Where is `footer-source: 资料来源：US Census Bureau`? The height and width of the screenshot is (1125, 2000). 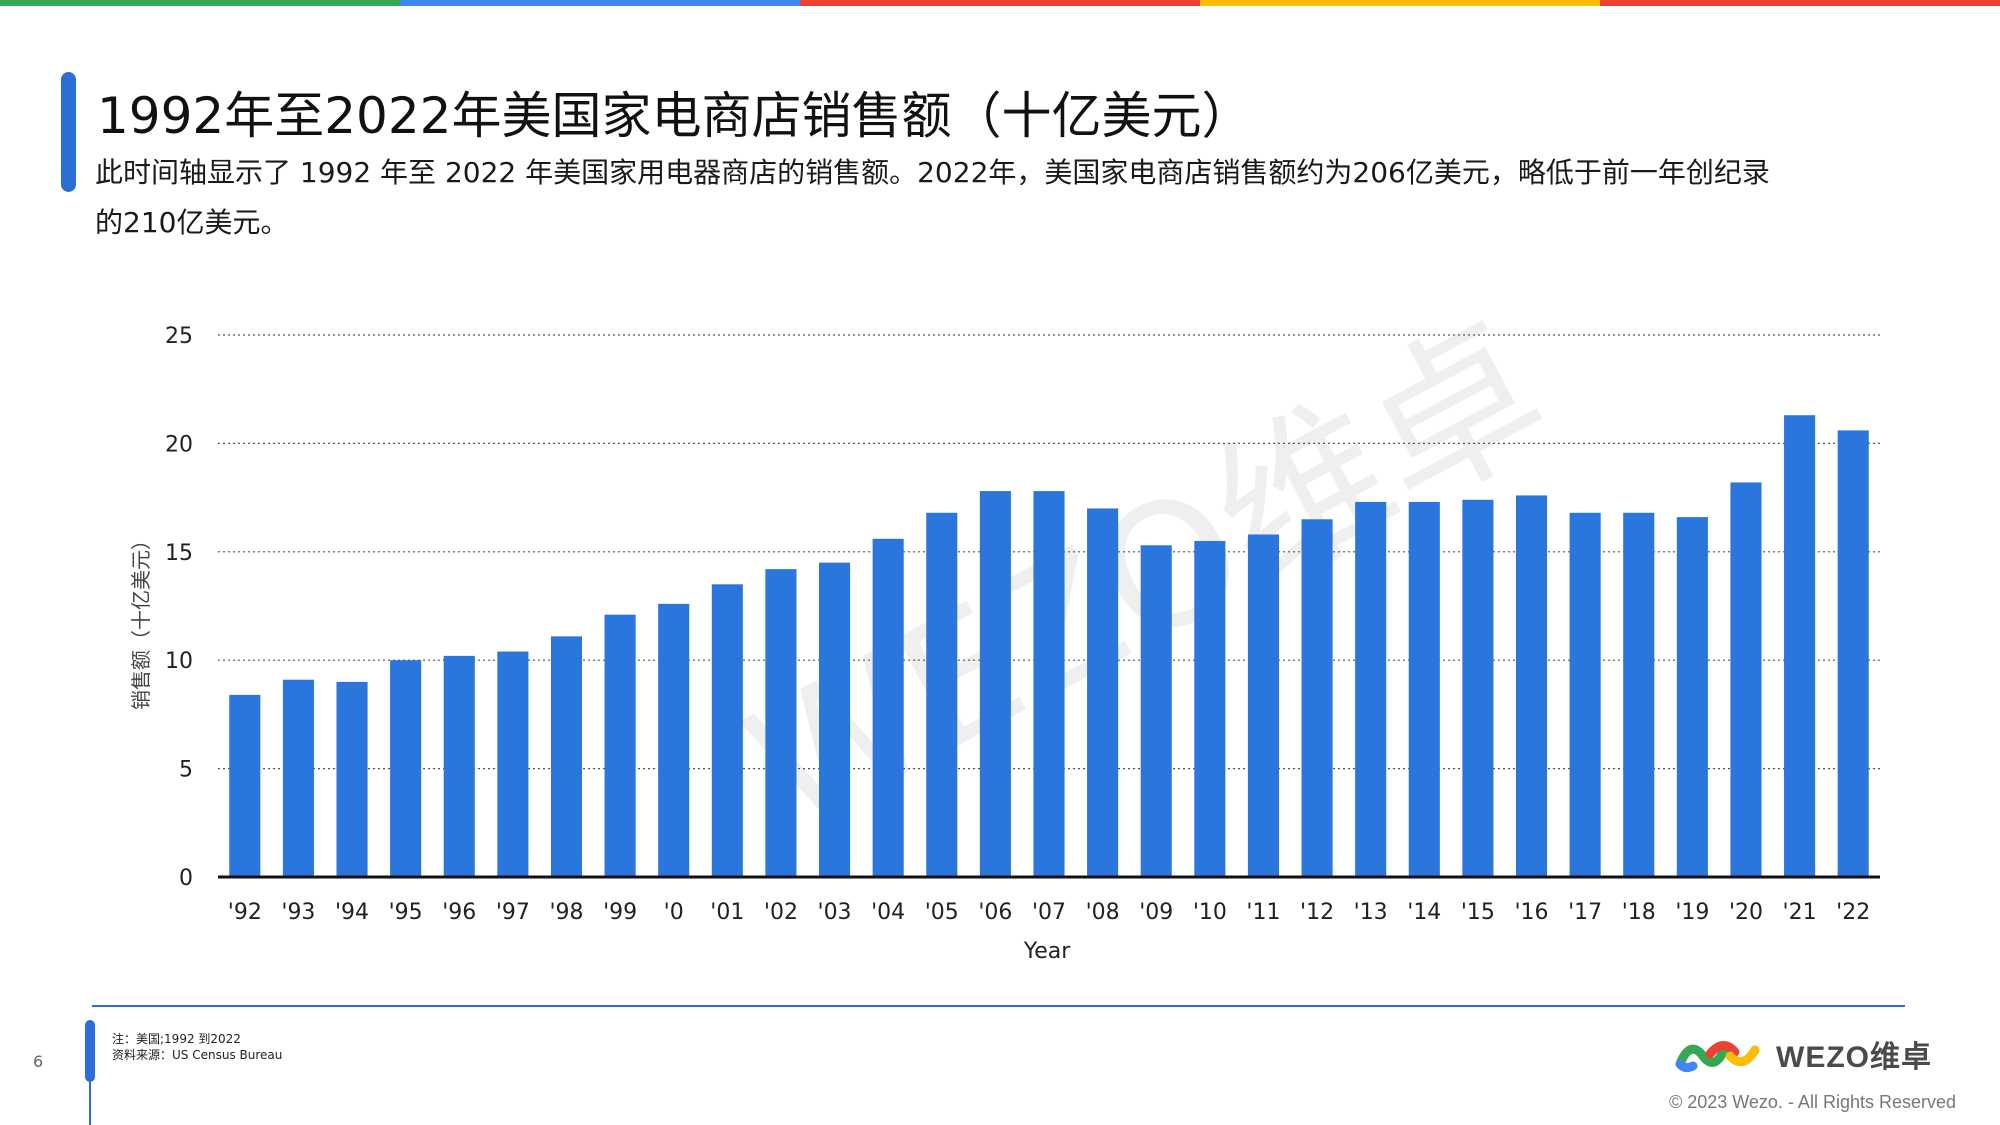 footer-source: 资料来源：US Census Bureau is located at coordinates (197, 1055).